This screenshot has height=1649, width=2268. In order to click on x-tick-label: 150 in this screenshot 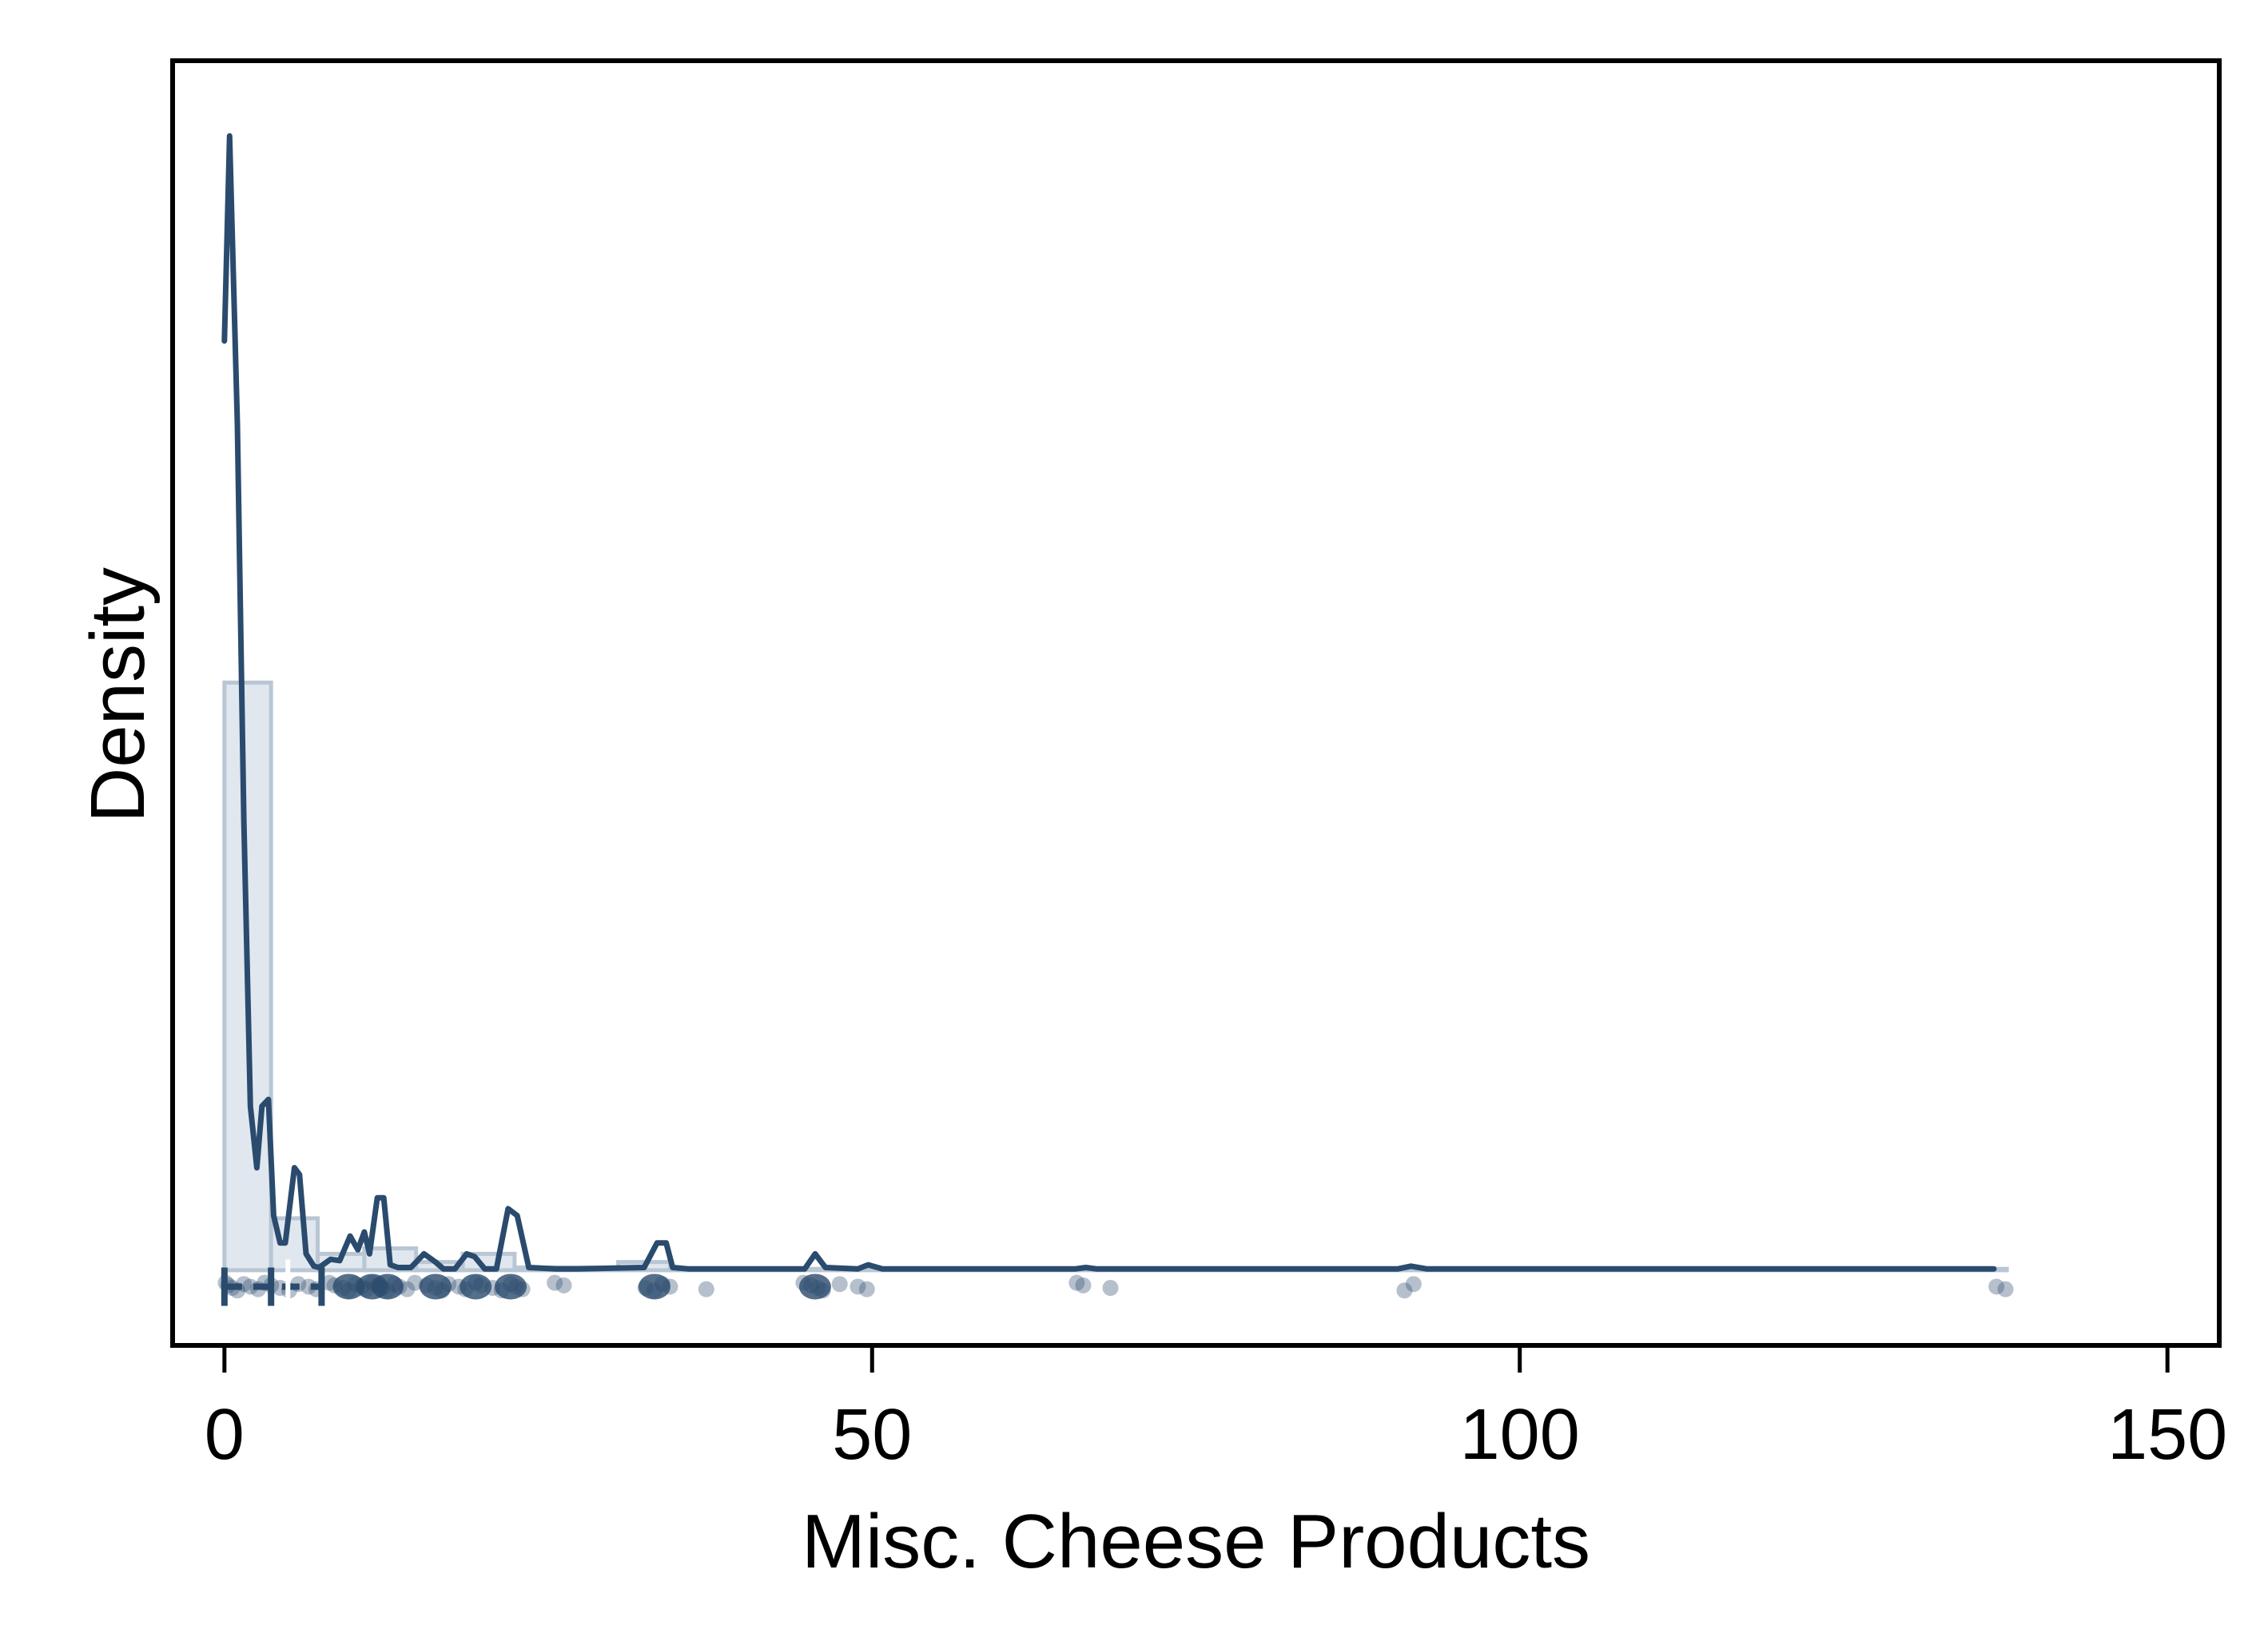, I will do `click(2167, 1435)`.